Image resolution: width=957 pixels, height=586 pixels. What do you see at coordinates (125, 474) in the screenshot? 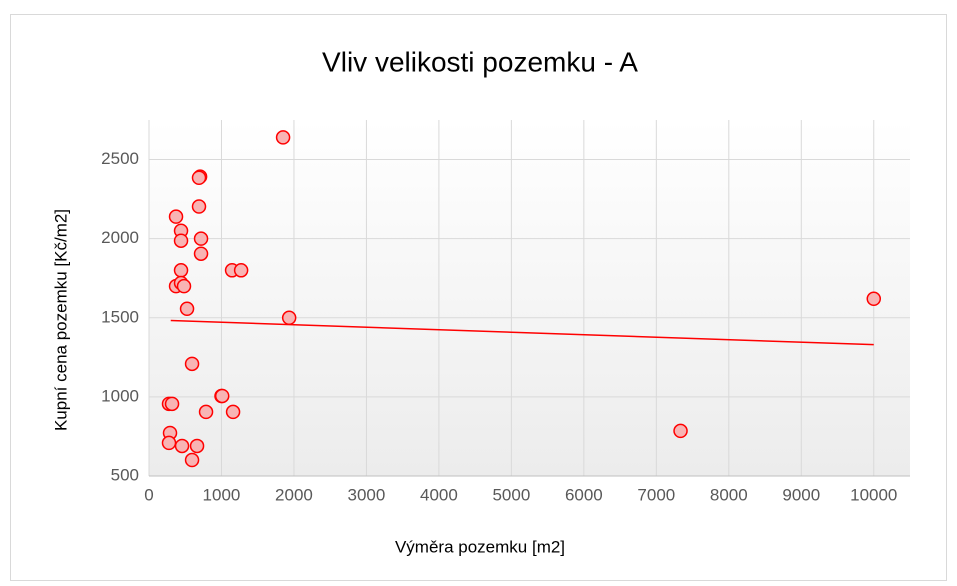
I see `y-tick-label: 500` at bounding box center [125, 474].